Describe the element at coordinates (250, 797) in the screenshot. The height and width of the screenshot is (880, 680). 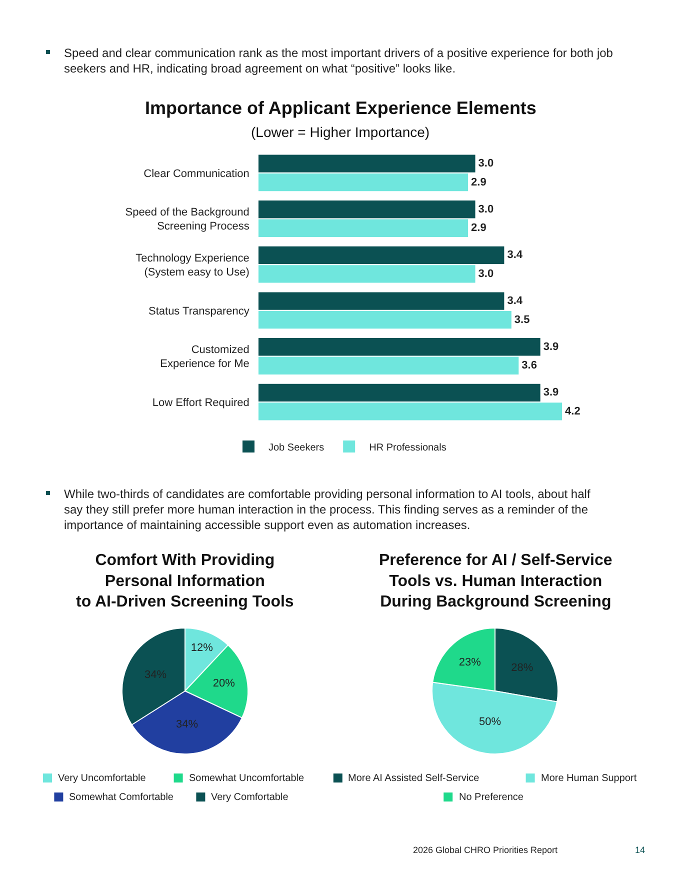
I see `legend-label: Very Comfortable` at that location.